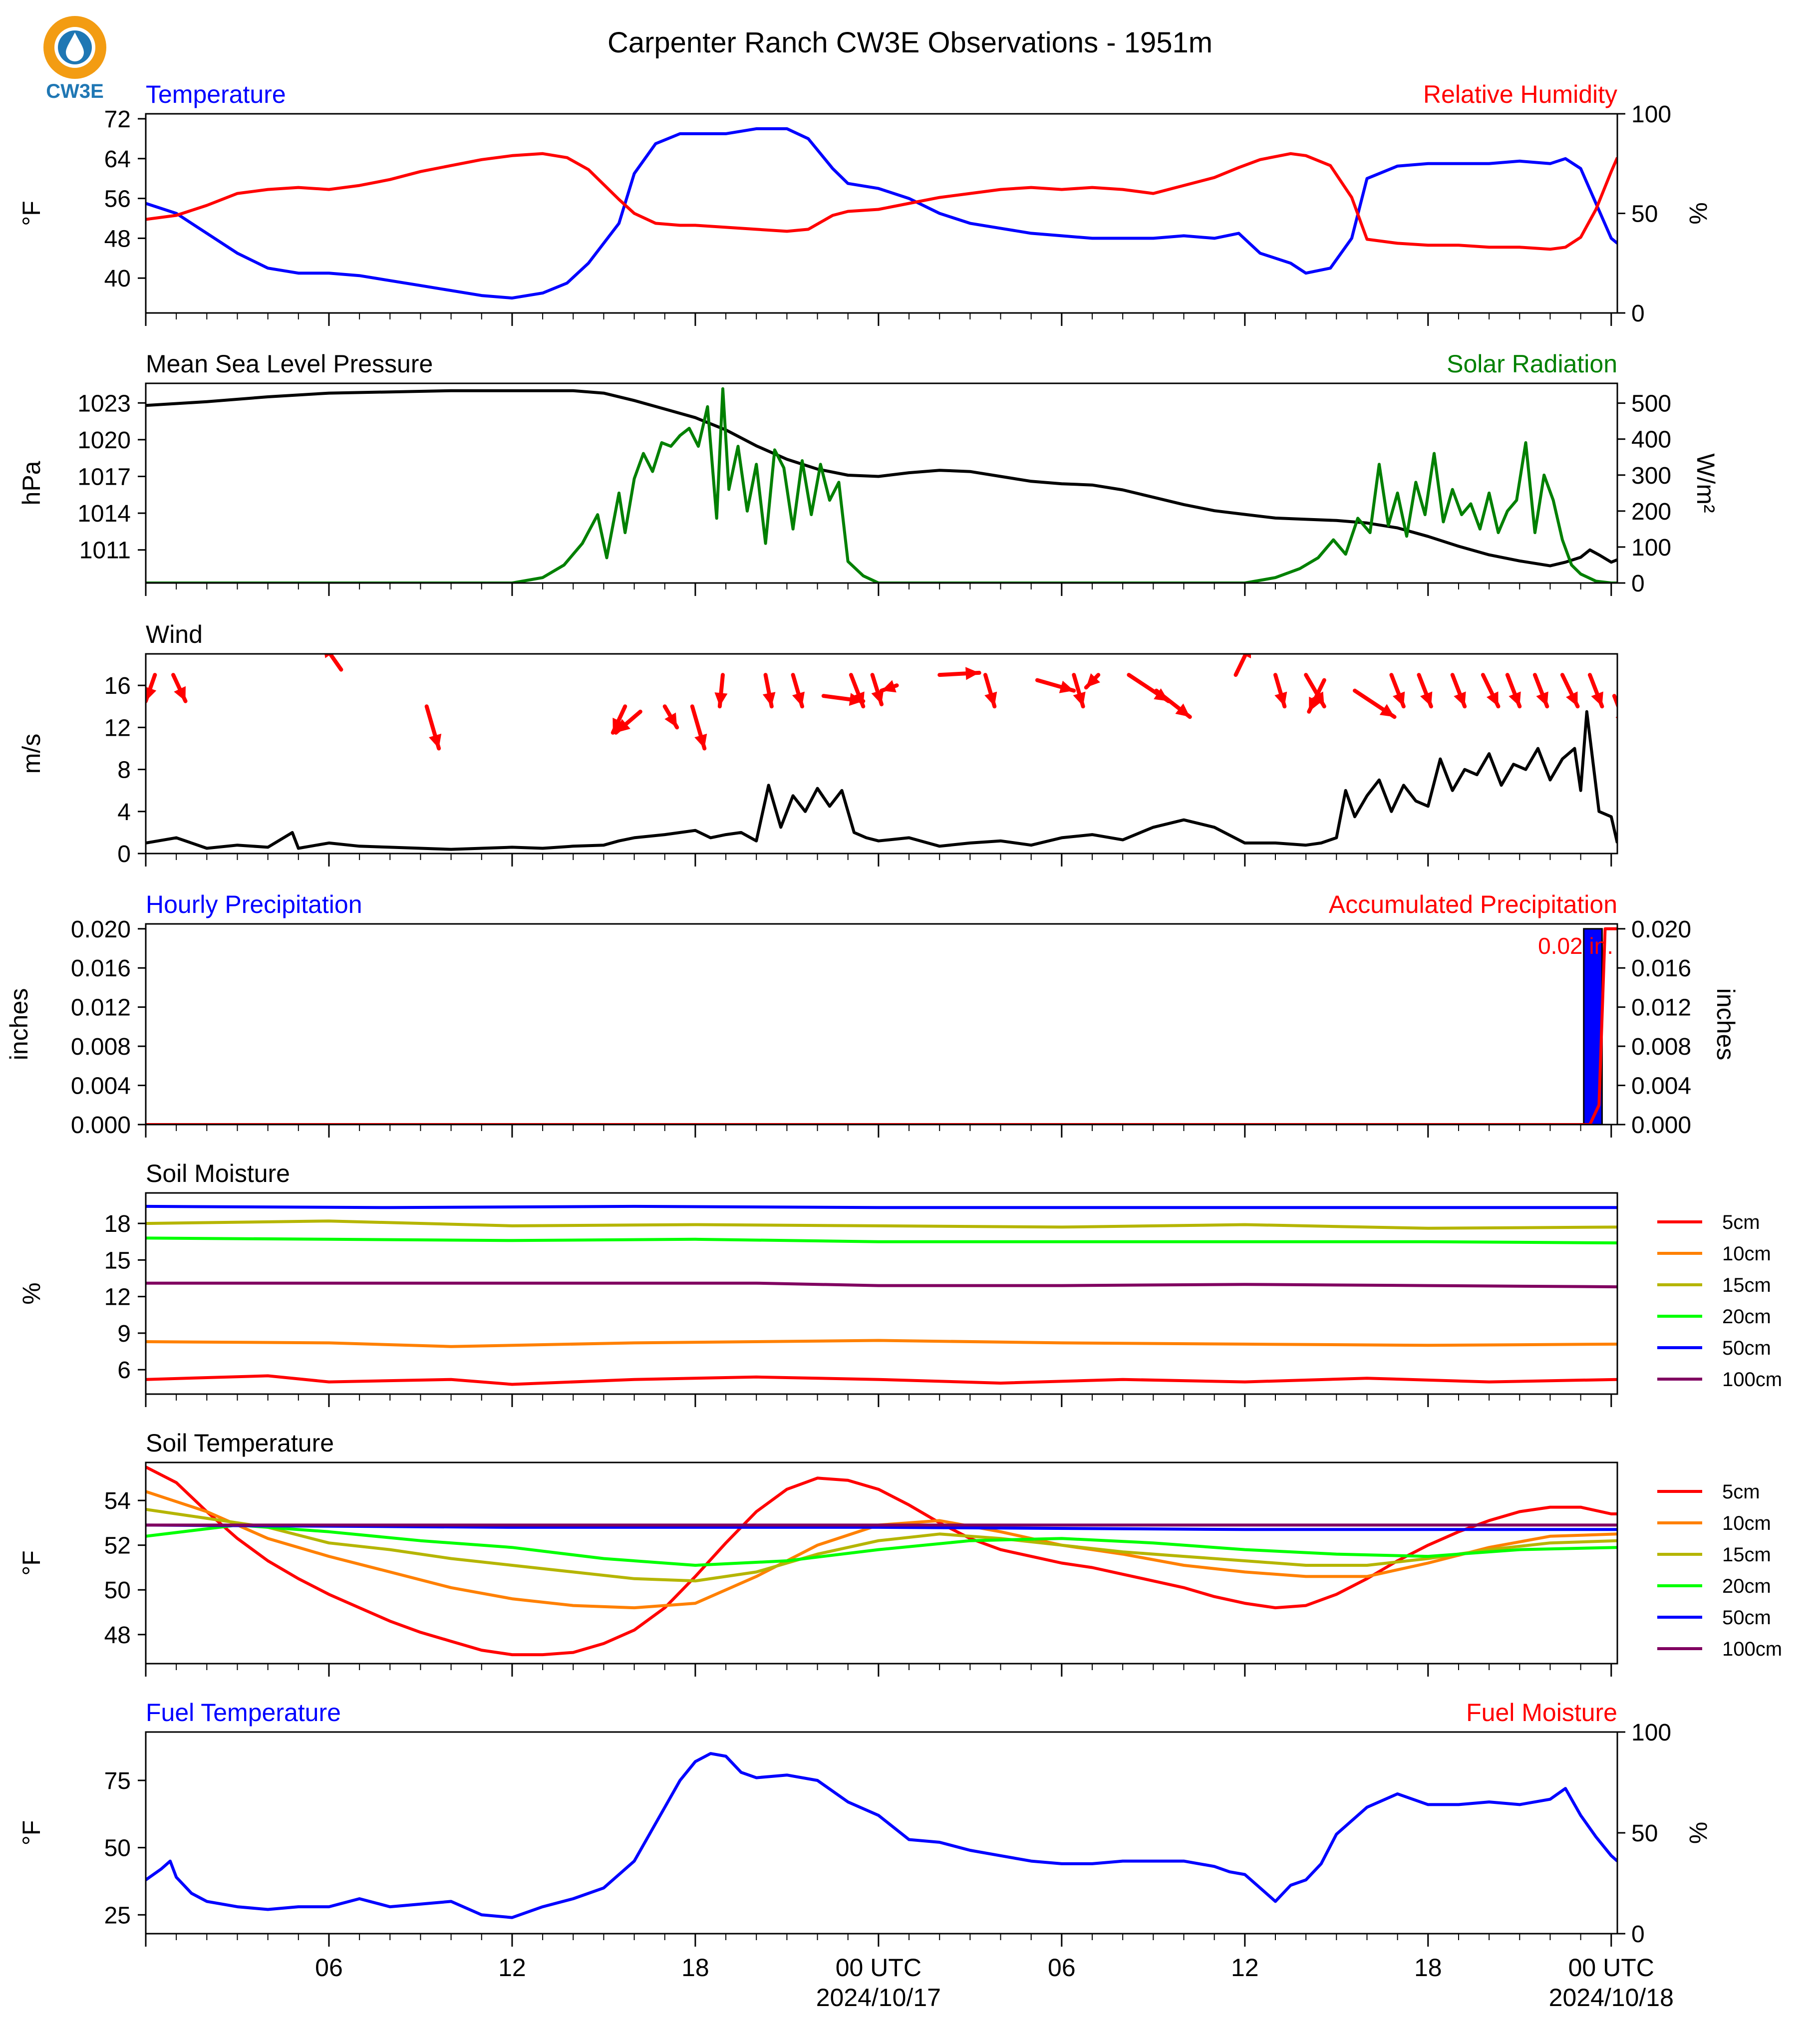  I want to click on chart-panel-wind: Wind 16 12 8 4 0 m/s, so click(817, 744).